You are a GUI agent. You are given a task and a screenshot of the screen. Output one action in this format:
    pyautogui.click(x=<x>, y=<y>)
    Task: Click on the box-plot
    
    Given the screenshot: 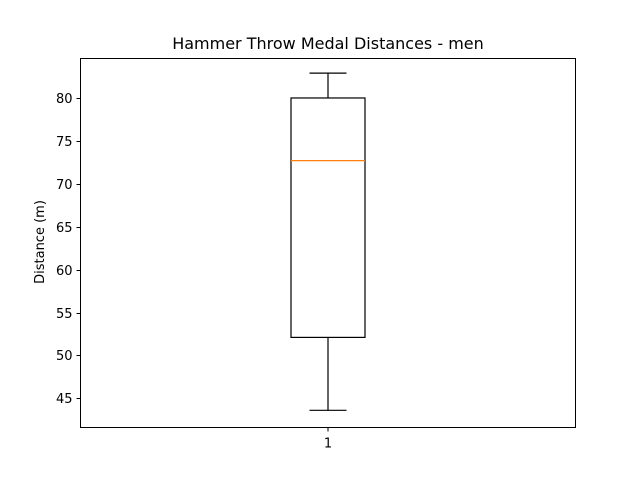 What is the action you would take?
    pyautogui.click(x=328, y=241)
    